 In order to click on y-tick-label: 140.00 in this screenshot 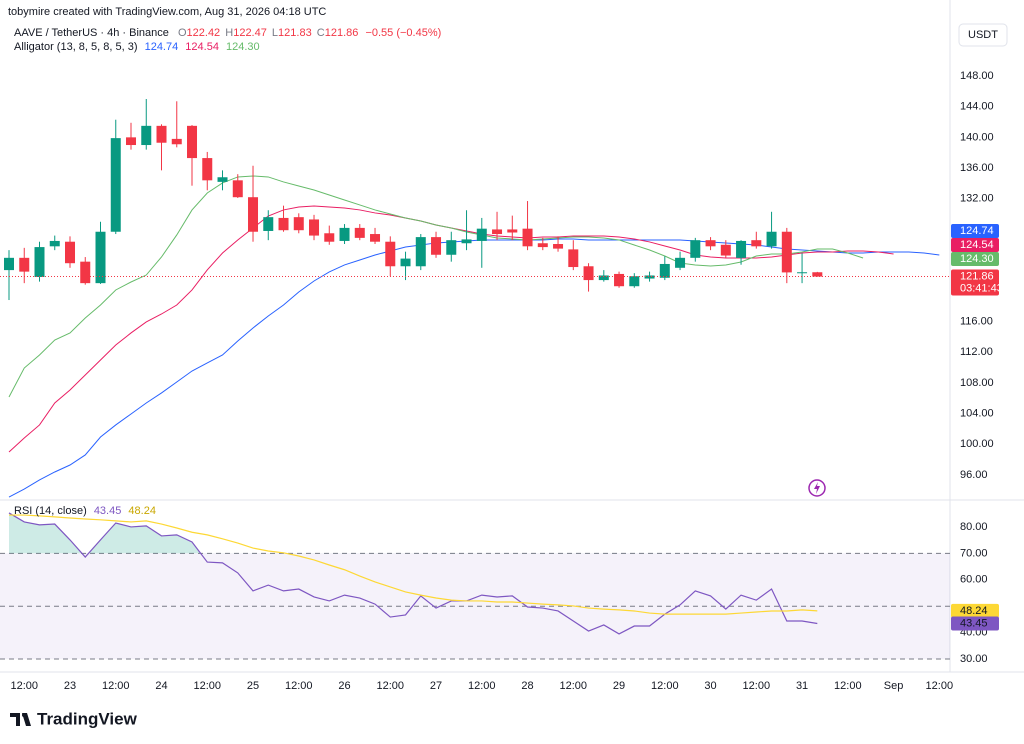, I will do `click(977, 137)`.